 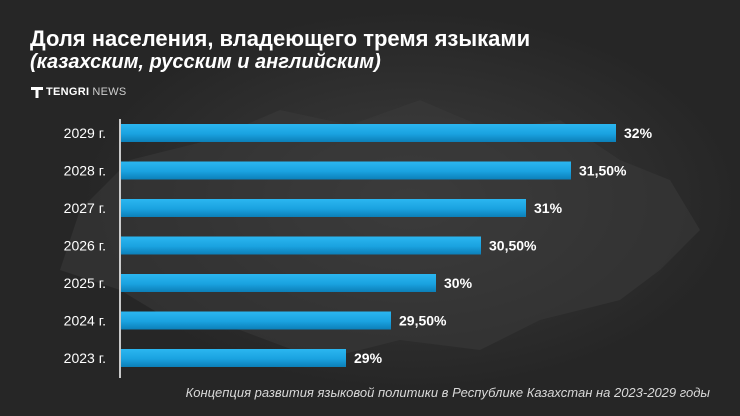 What do you see at coordinates (85, 133) in the screenshot?
I see `category-label: 2029 г.` at bounding box center [85, 133].